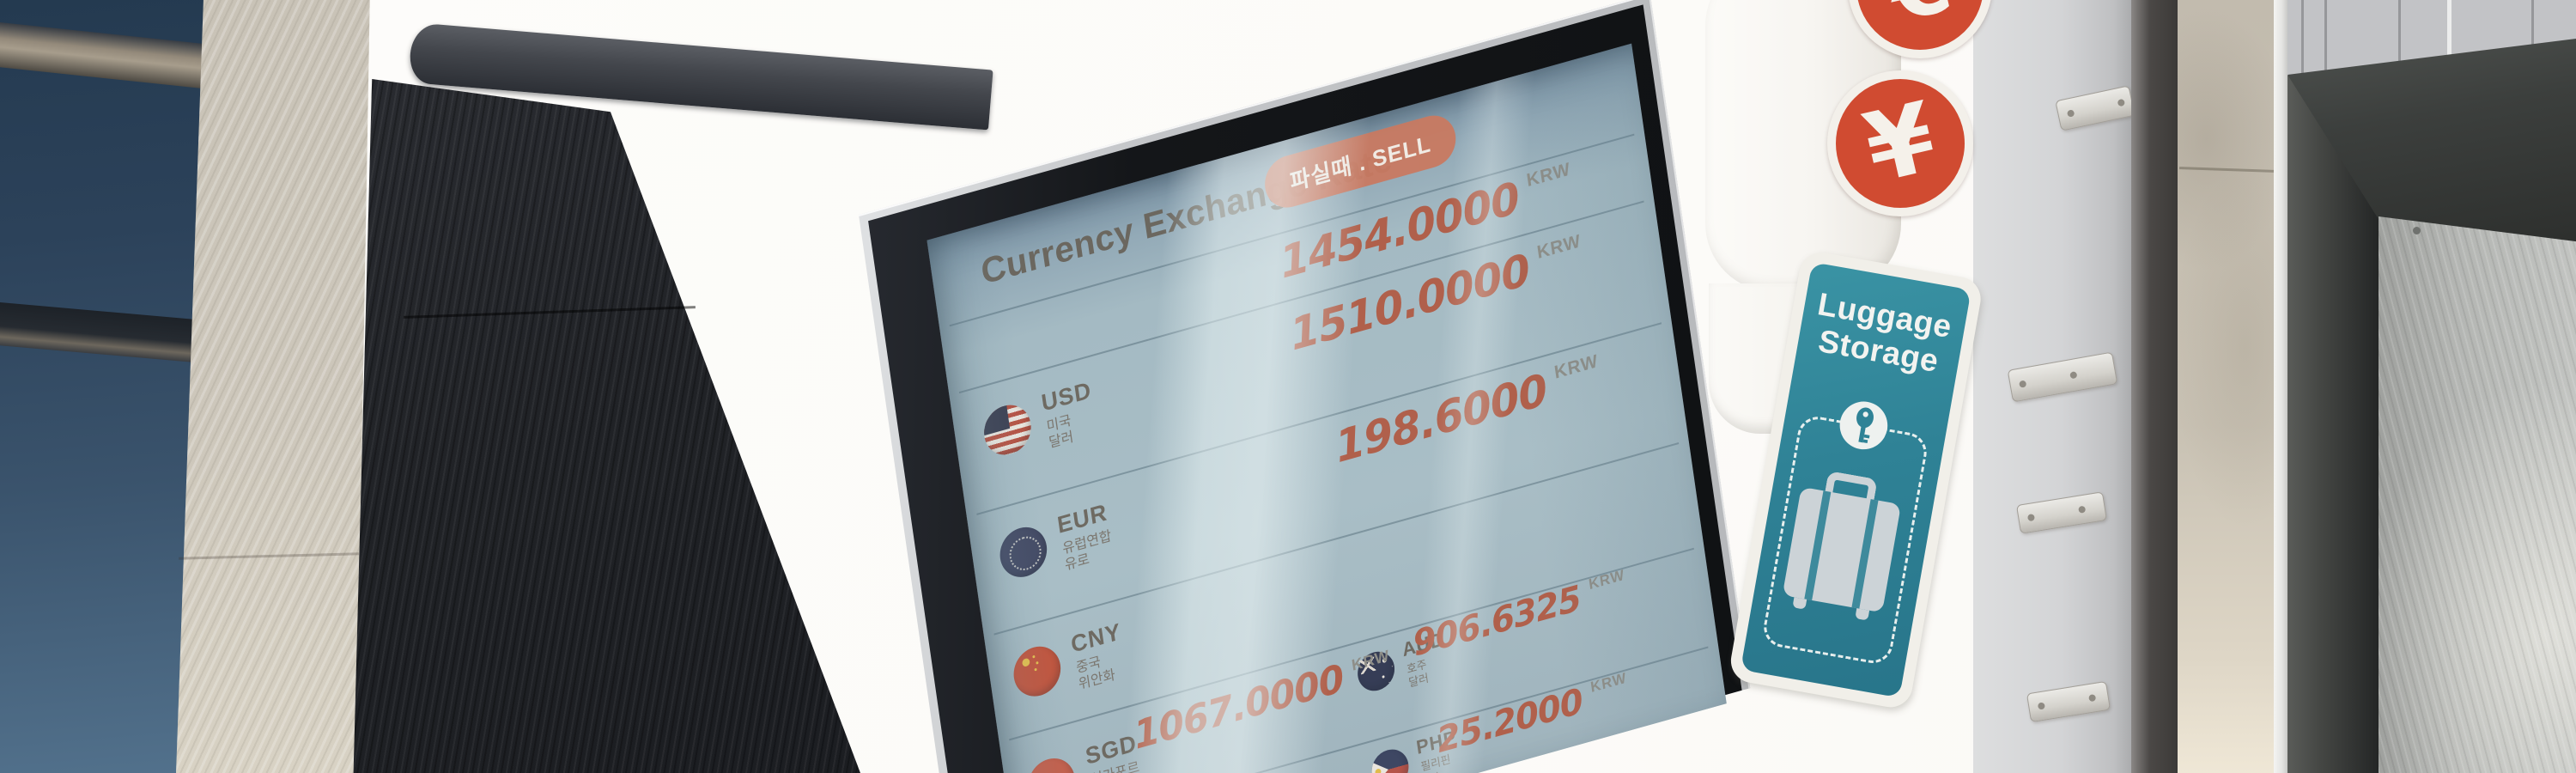 The height and width of the screenshot is (773, 2576). I want to click on luggage-sign-face: Luggage Storage, so click(1856, 480).